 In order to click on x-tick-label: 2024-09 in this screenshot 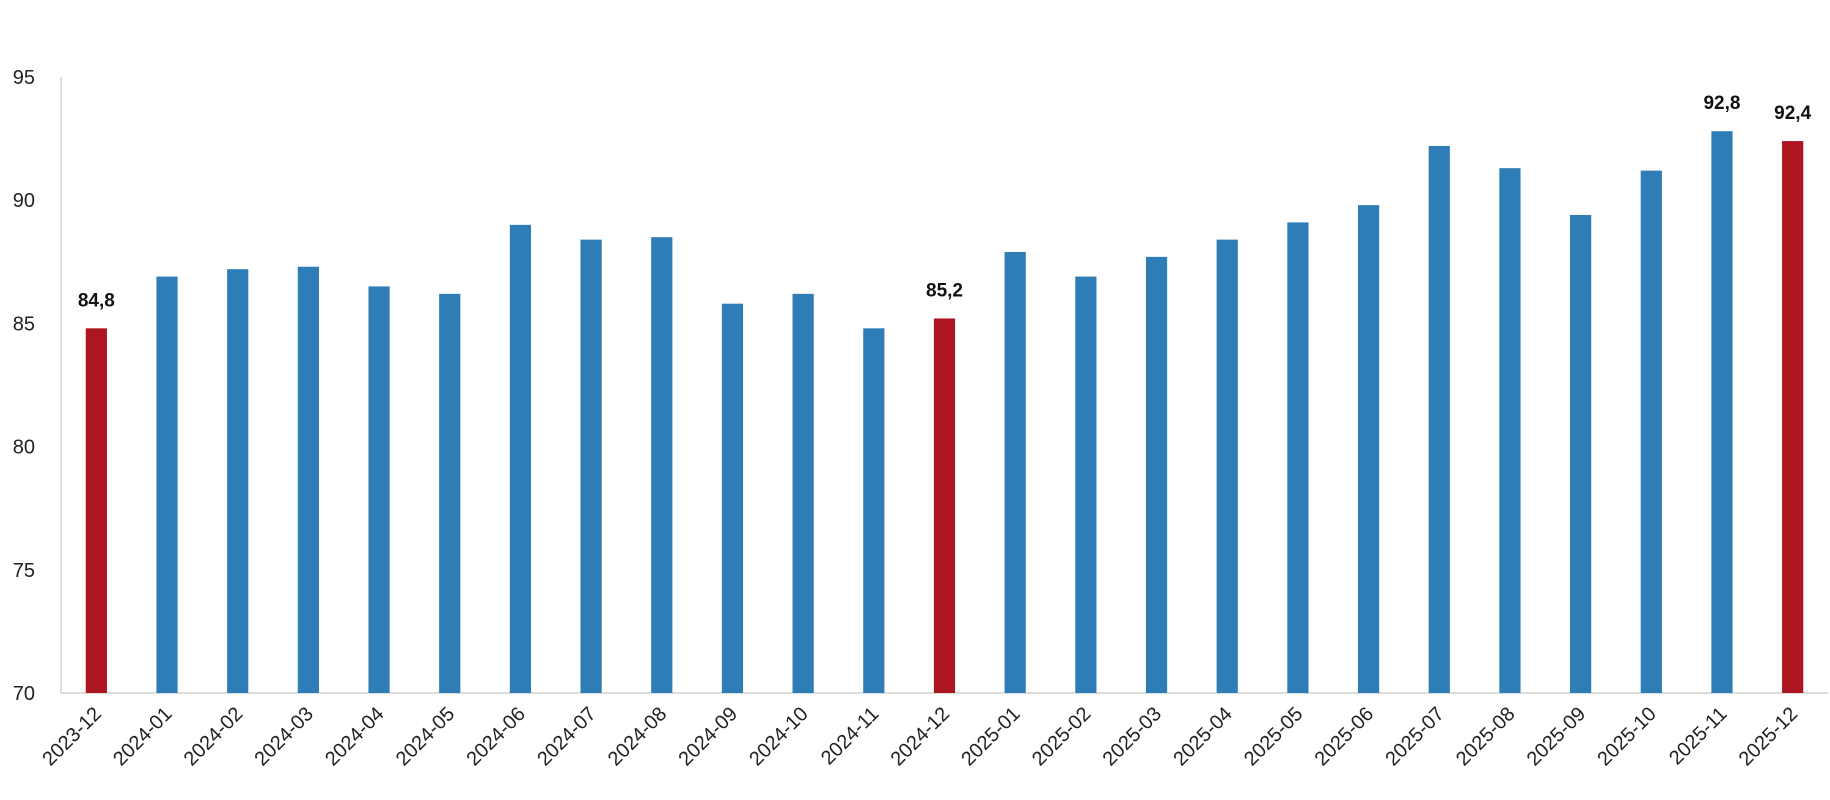, I will do `click(708, 736)`.